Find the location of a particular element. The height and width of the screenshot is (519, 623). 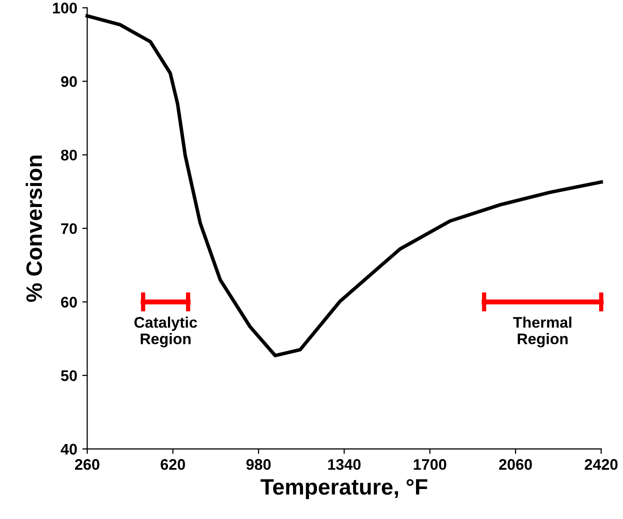

x-tick-label: 1340 is located at coordinates (344, 464).